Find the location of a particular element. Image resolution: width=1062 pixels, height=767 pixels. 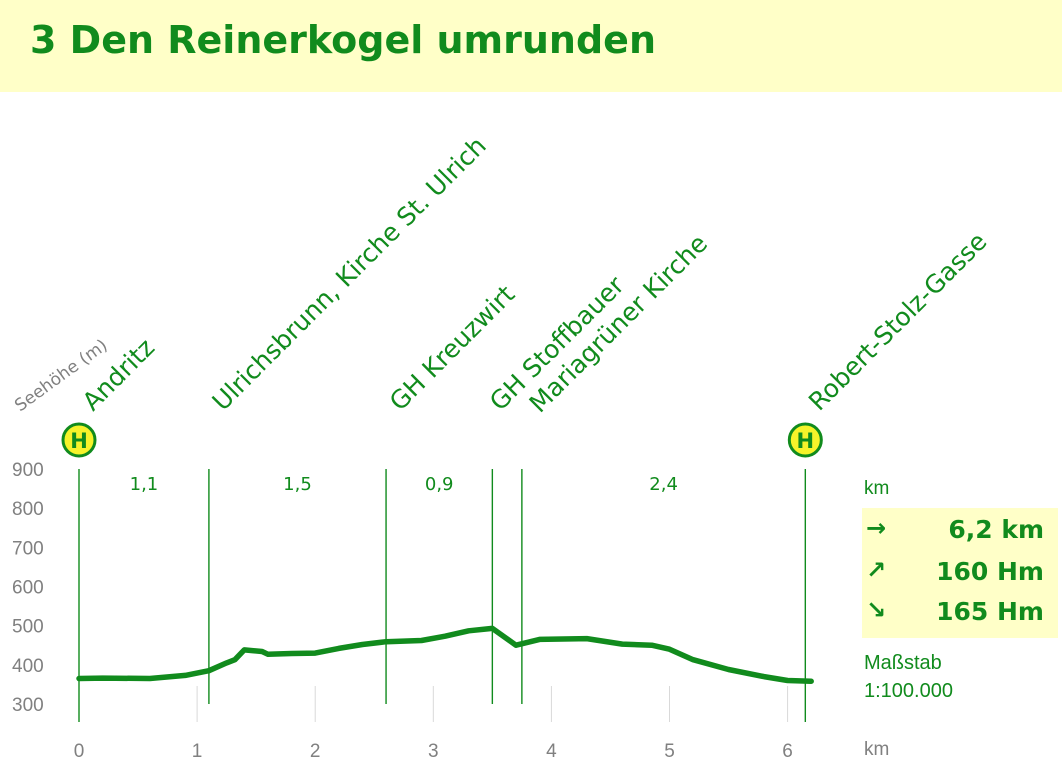

segment-distance-label: 2,4 is located at coordinates (663, 484).